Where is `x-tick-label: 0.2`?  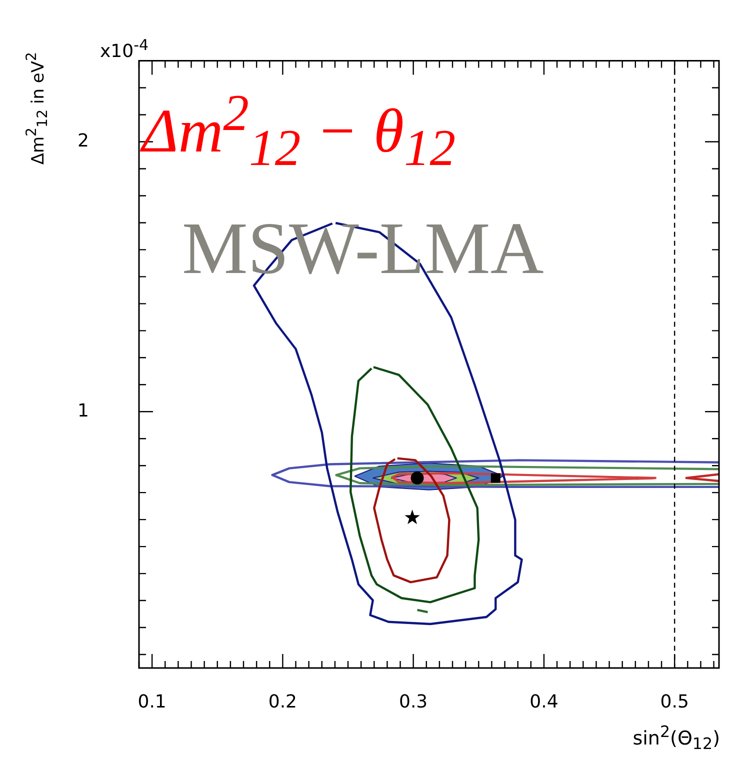
x-tick-label: 0.2 is located at coordinates (283, 701).